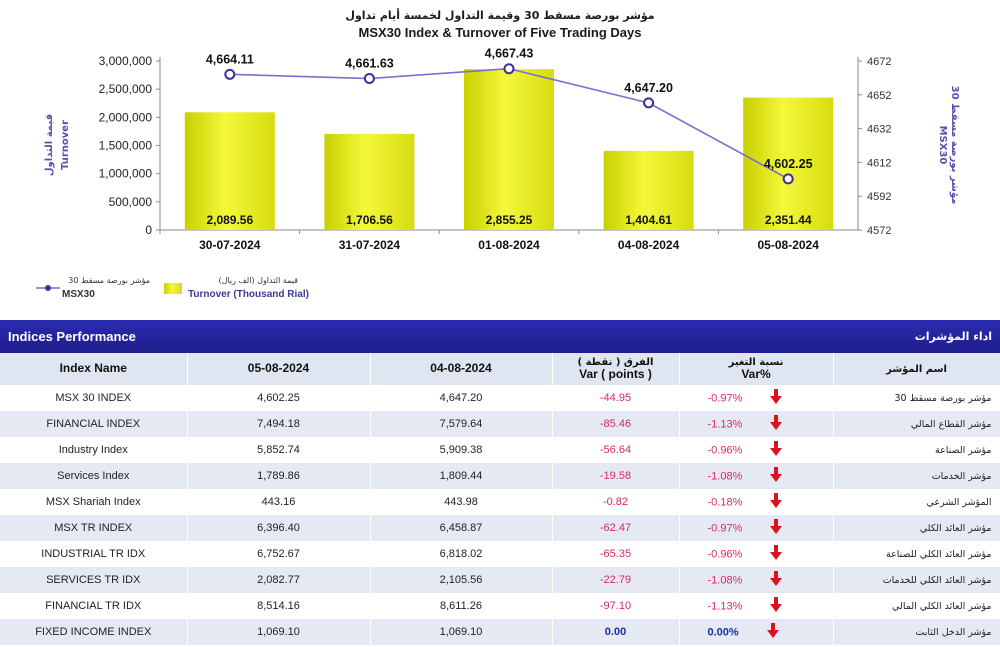 Image resolution: width=1000 pixels, height=647 pixels. I want to click on left-tick-label: 1,000,000, so click(126, 174).